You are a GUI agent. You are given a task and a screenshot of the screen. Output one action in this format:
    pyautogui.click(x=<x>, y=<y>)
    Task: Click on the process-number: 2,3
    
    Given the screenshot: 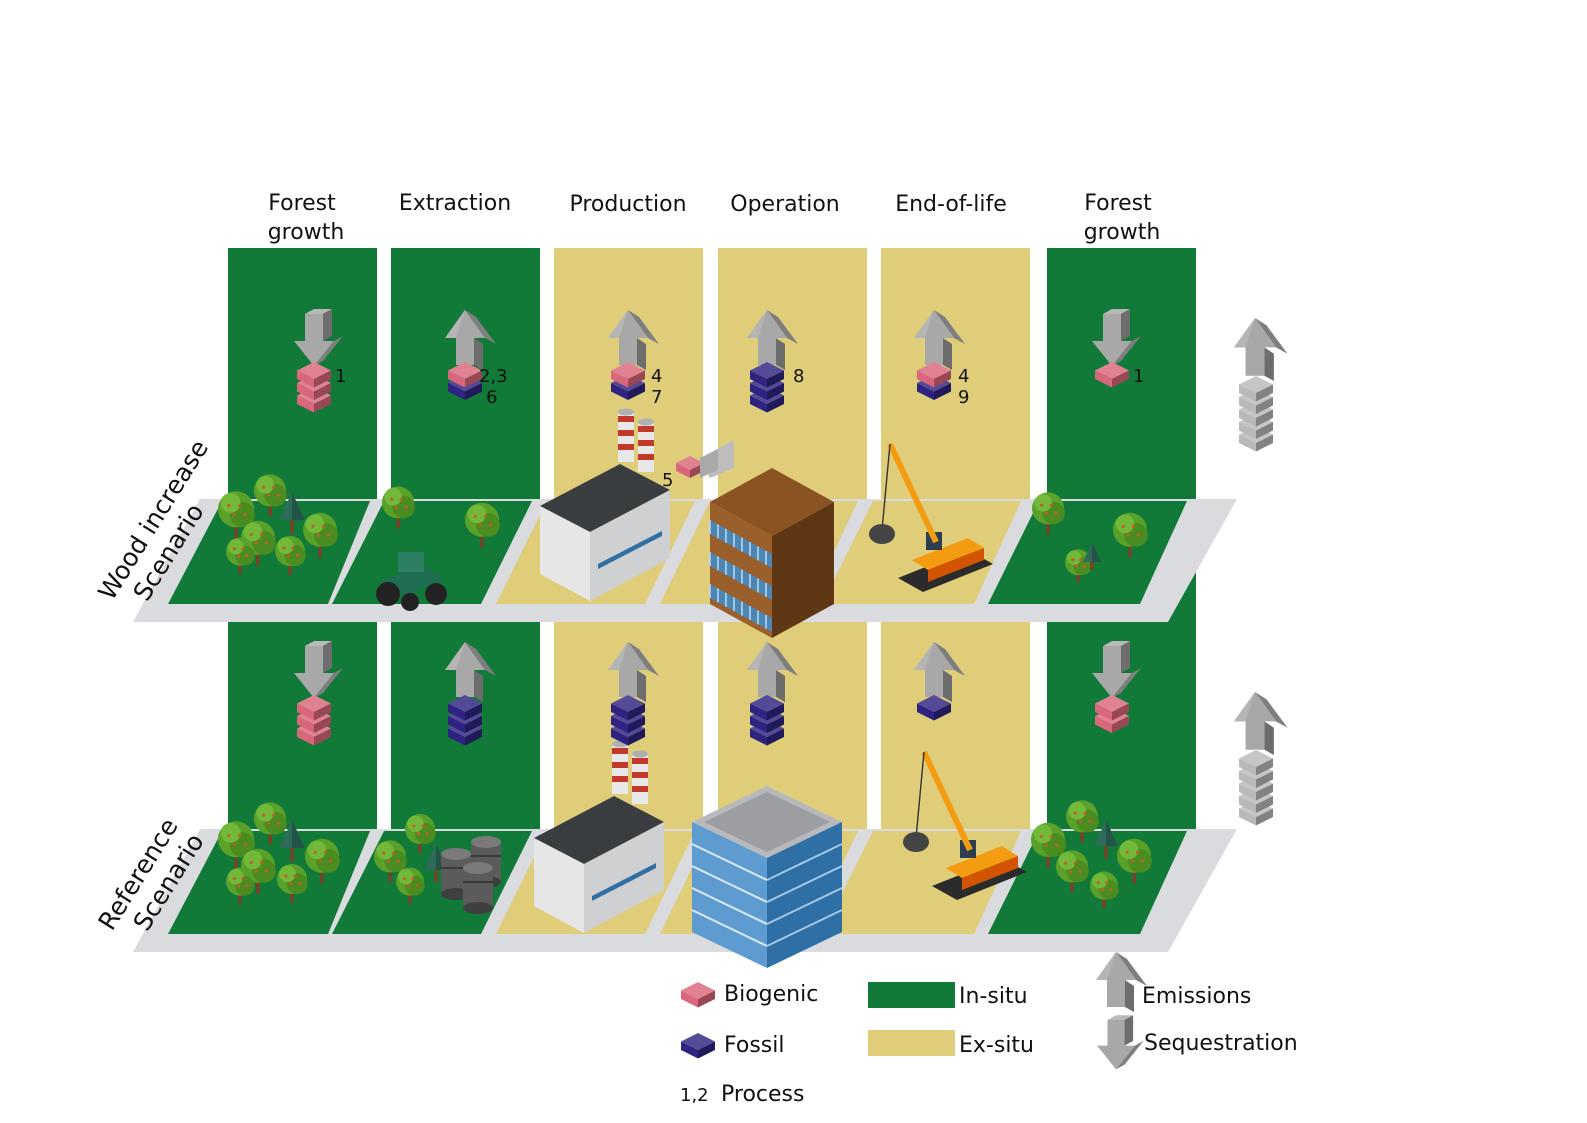 What is the action you would take?
    pyautogui.click(x=493, y=376)
    